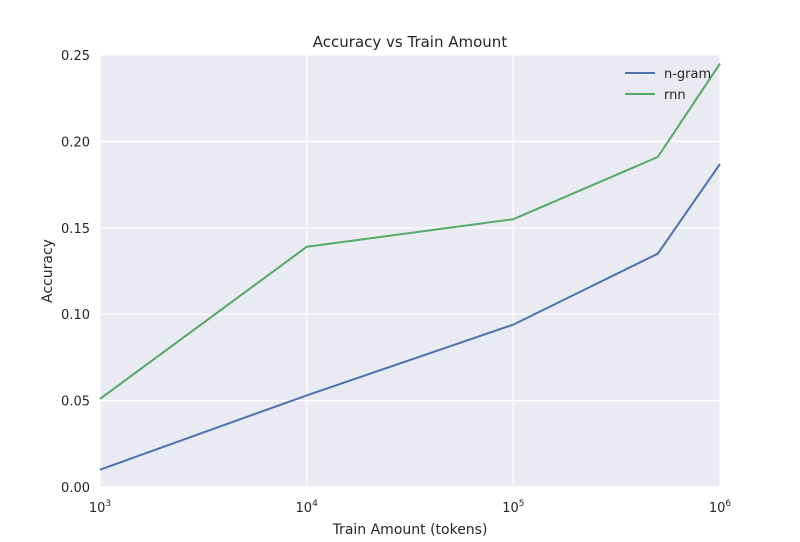 This screenshot has height=542, width=800. I want to click on x-axis-label: Train Amount (tokens), so click(410, 530).